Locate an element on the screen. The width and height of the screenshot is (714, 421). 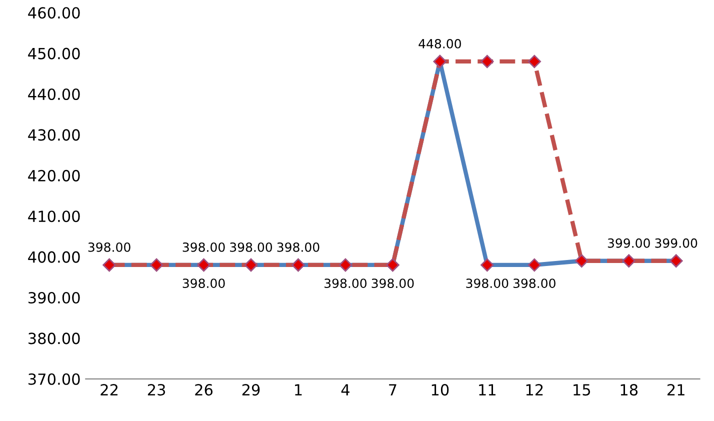
x-tick-label: 21 is located at coordinates (676, 390).